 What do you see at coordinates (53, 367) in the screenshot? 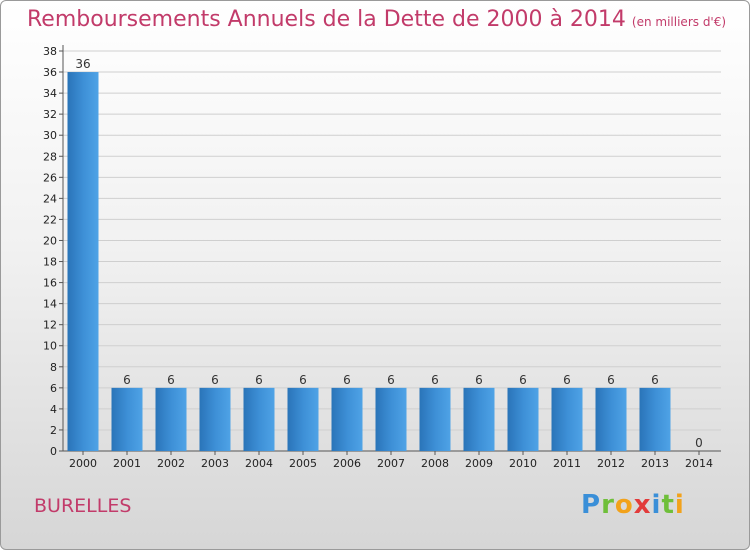
I see `y-tick-label: 8` at bounding box center [53, 367].